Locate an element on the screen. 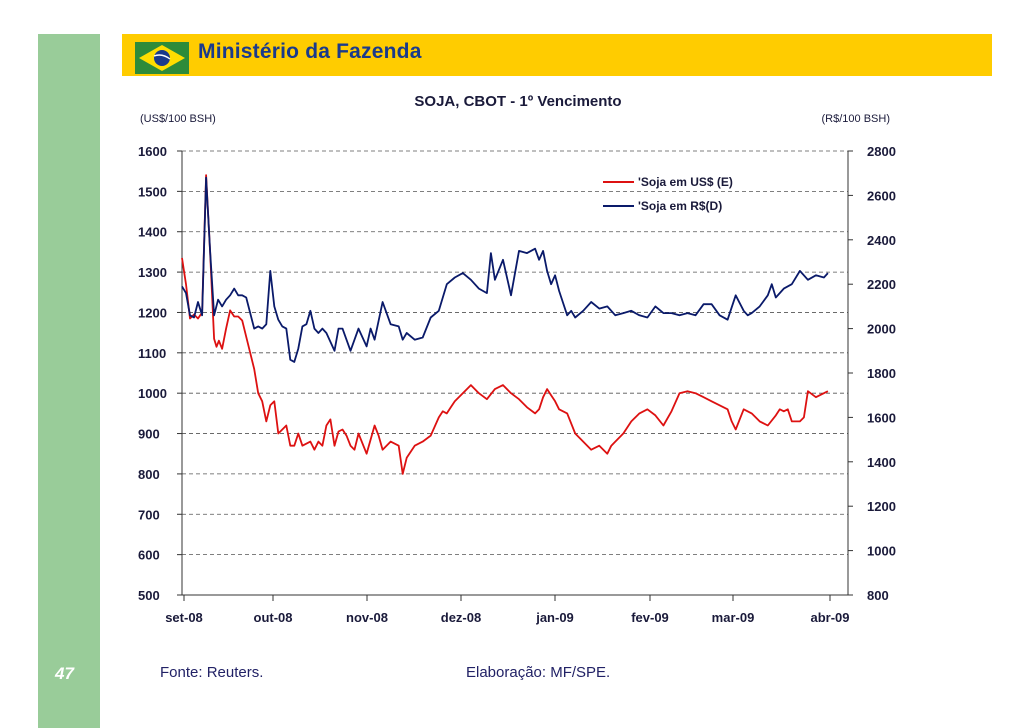  legend-label-brl: 'Soja em R$(D) is located at coordinates (680, 206).